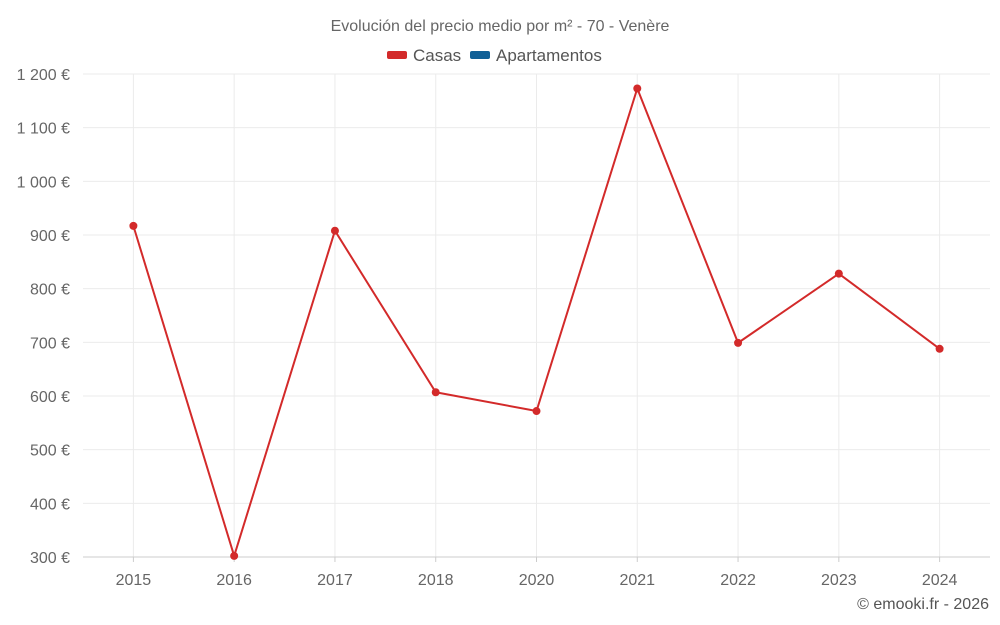 This screenshot has height=625, width=1000. Describe the element at coordinates (637, 580) in the screenshot. I see `x-tick-label: 2021` at that location.